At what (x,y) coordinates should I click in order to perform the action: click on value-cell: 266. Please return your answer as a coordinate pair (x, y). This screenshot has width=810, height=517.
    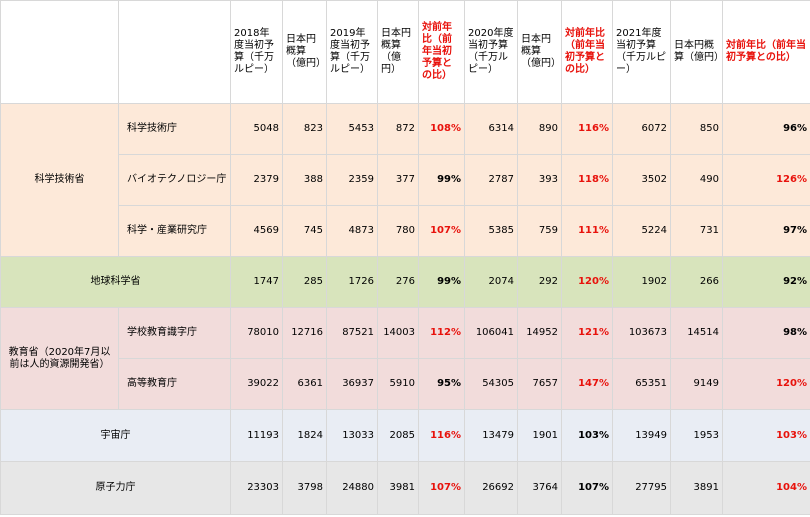
    Looking at the image, I should click on (696, 282).